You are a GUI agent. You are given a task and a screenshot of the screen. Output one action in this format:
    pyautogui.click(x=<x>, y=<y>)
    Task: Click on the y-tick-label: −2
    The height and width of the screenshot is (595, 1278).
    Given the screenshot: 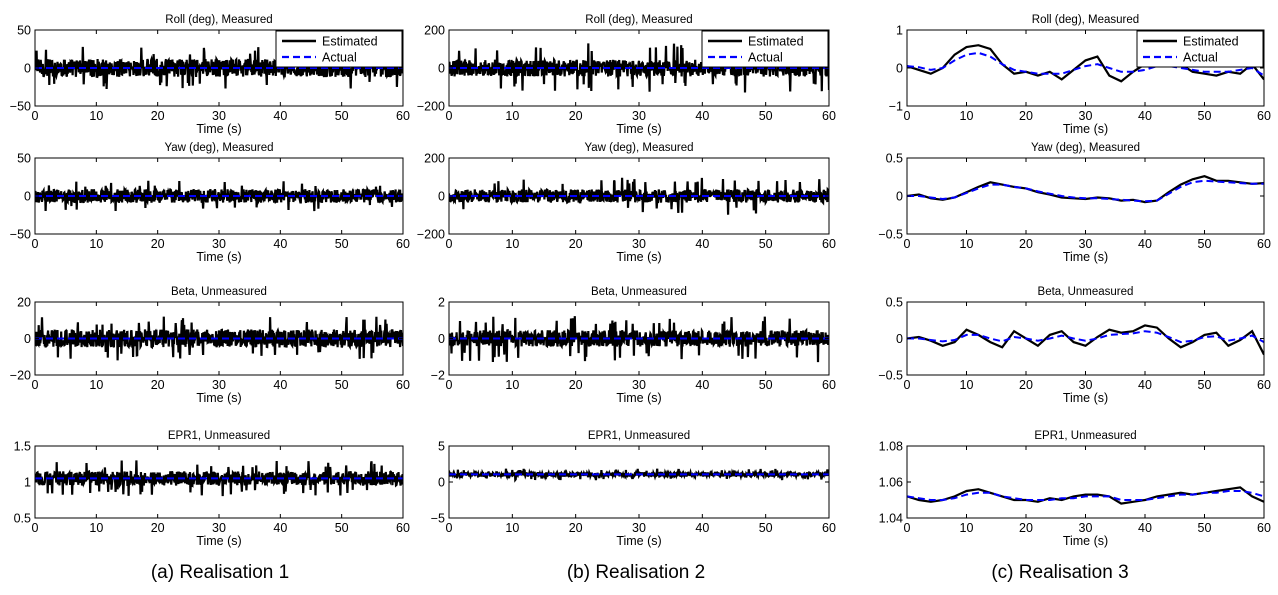 What is the action you would take?
    pyautogui.click(x=438, y=376)
    